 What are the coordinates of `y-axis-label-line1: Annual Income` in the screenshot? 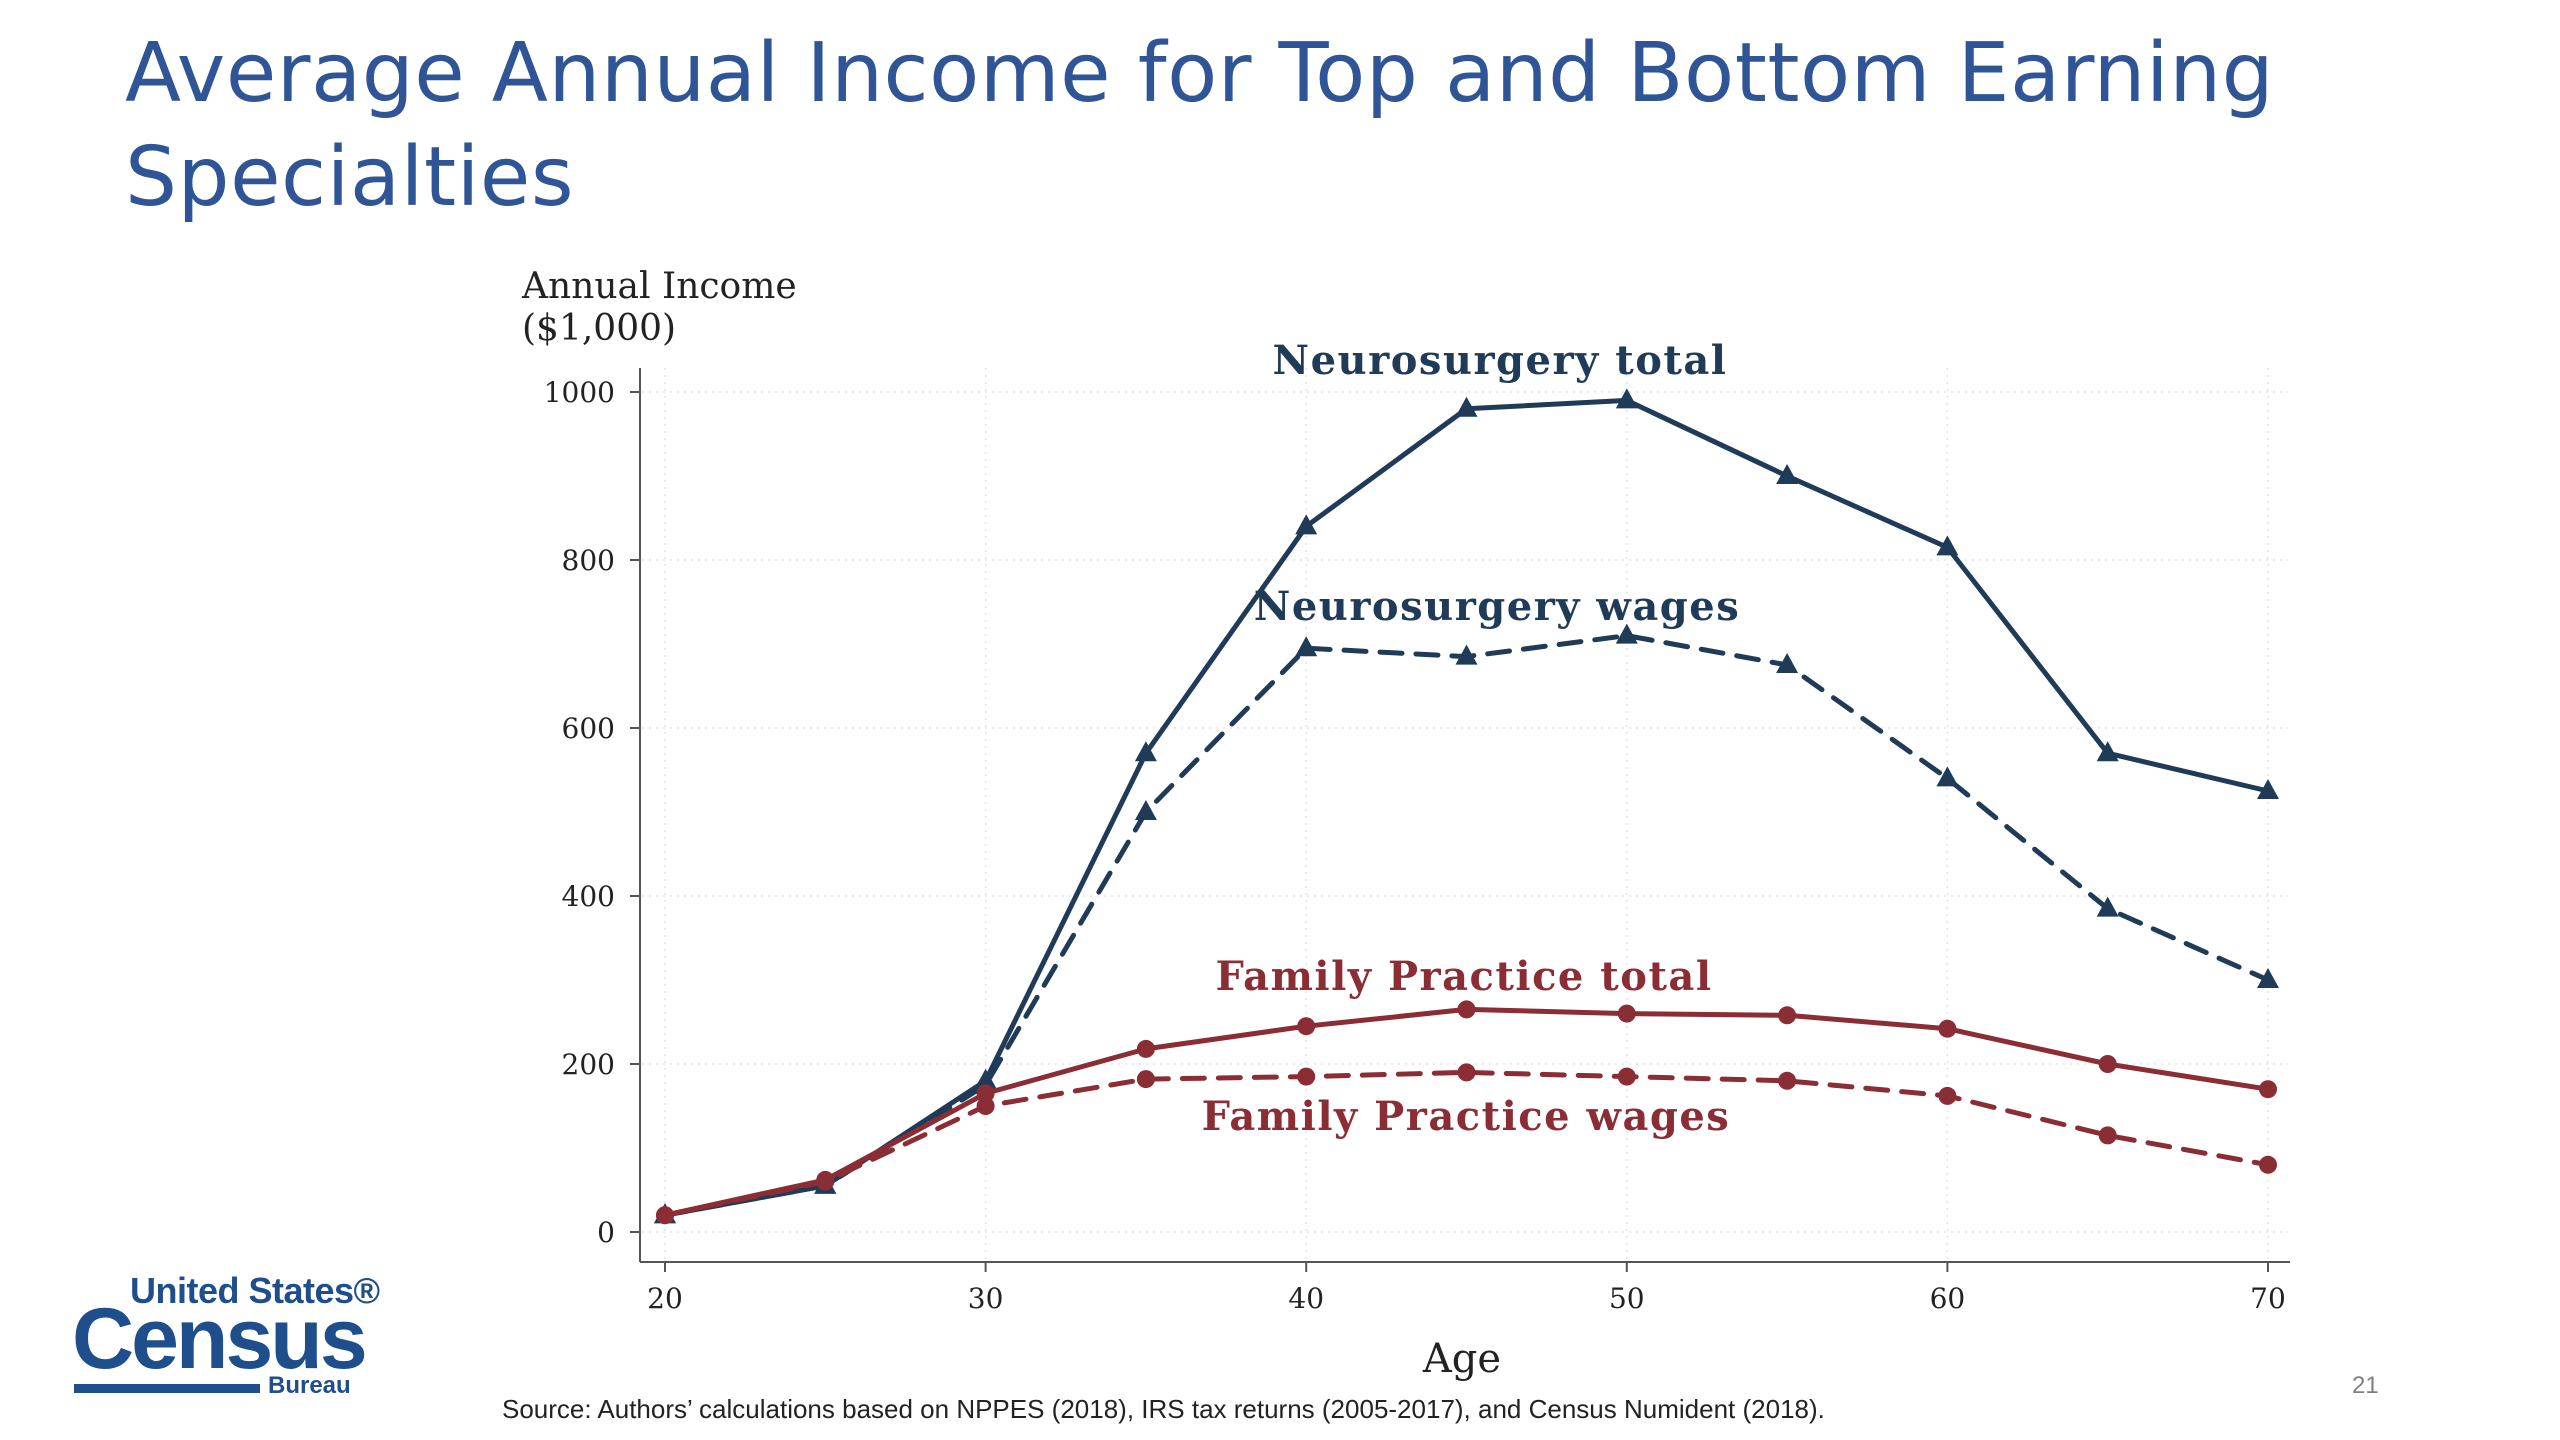 It's located at (659, 286).